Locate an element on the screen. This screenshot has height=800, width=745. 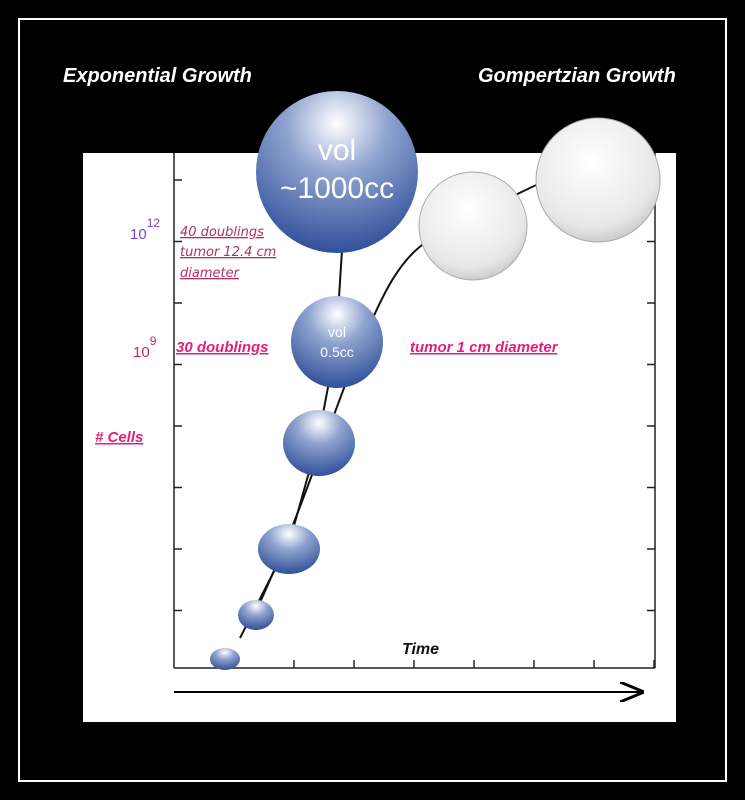
y-label: 1012 is located at coordinates (145, 229).